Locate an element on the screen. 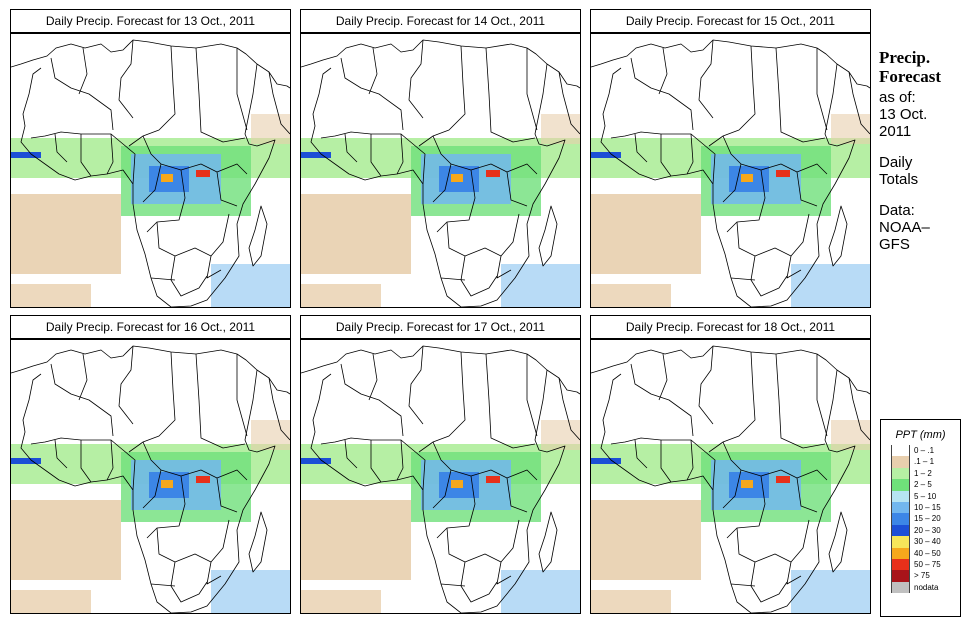  panel-title: Daily Precip. Forecast for 13 Oct., 2011 is located at coordinates (150, 21).